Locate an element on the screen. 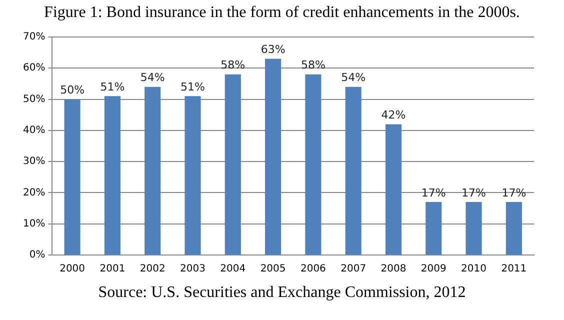 The height and width of the screenshot is (320, 564). y-tick-label: 10% is located at coordinates (34, 224).